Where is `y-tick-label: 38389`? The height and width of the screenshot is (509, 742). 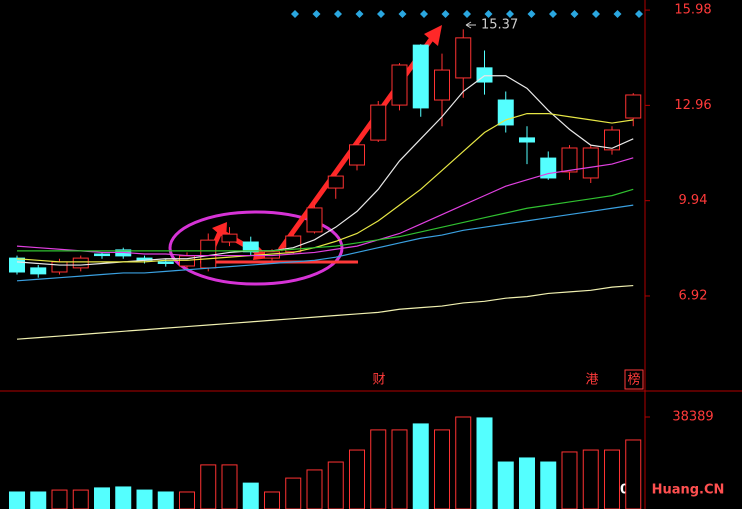
y-tick-label: 38389 is located at coordinates (692, 416).